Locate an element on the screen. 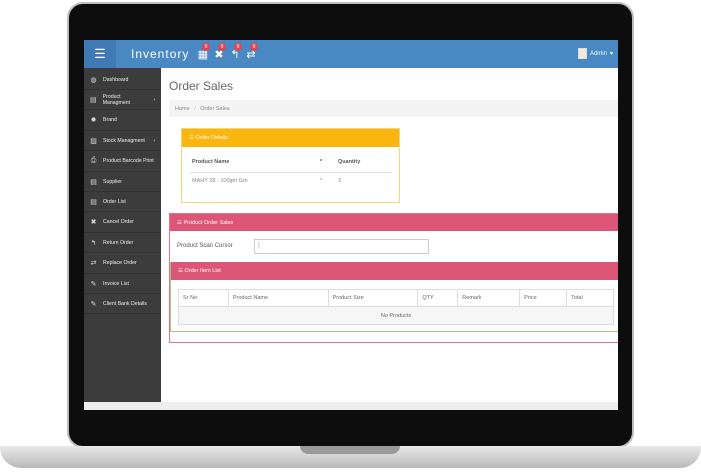  sidebar-item-label: Product Barcode Print is located at coordinates (128, 161).